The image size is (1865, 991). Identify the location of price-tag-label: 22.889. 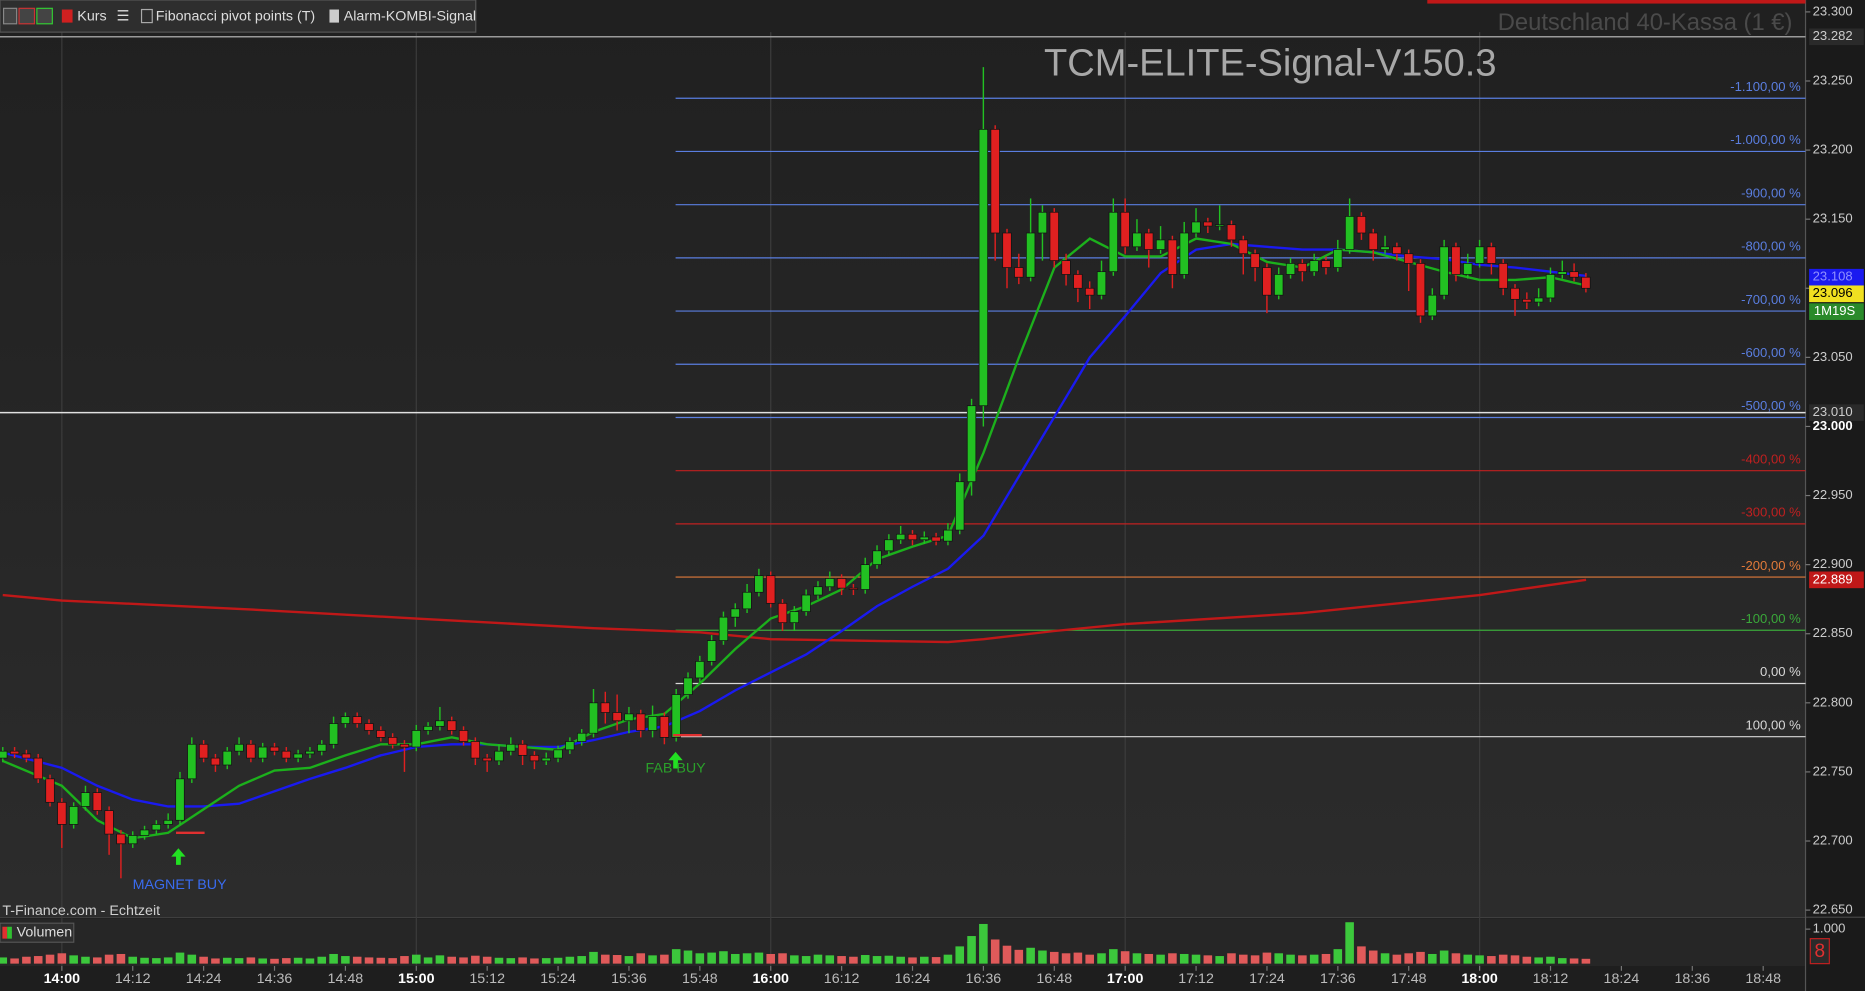
(1833, 578).